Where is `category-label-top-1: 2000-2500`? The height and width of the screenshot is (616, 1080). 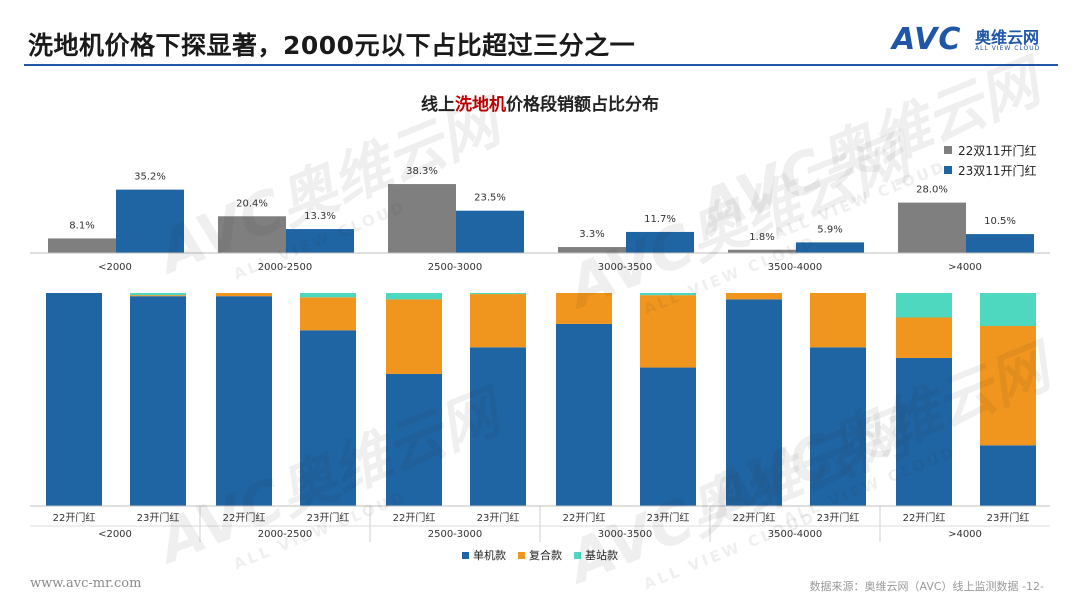
category-label-top-1: 2000-2500 is located at coordinates (285, 267).